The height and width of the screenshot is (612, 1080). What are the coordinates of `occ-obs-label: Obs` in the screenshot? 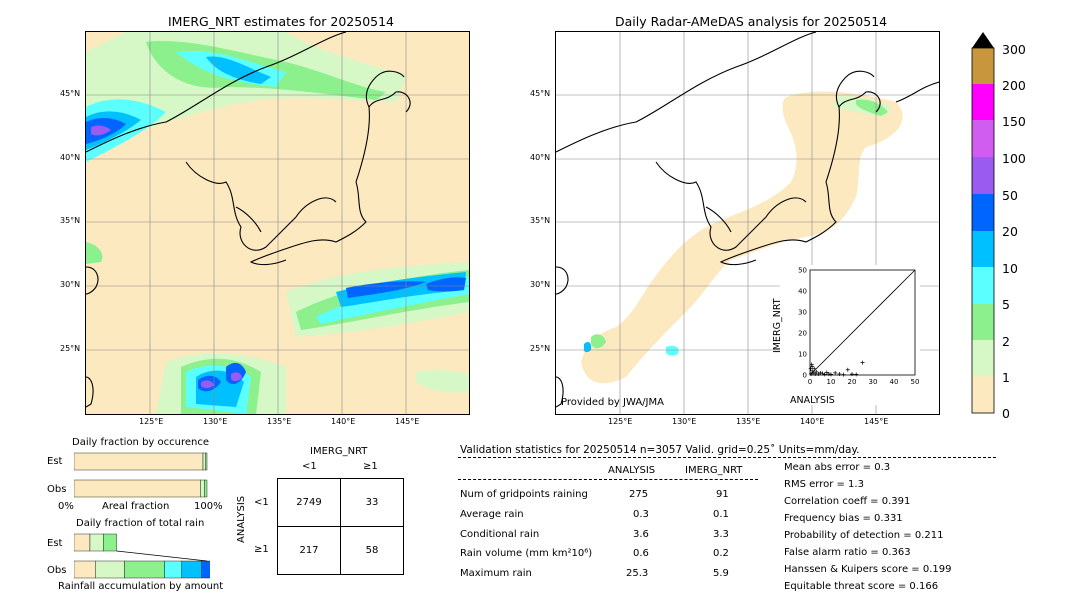 It's located at (57, 489).